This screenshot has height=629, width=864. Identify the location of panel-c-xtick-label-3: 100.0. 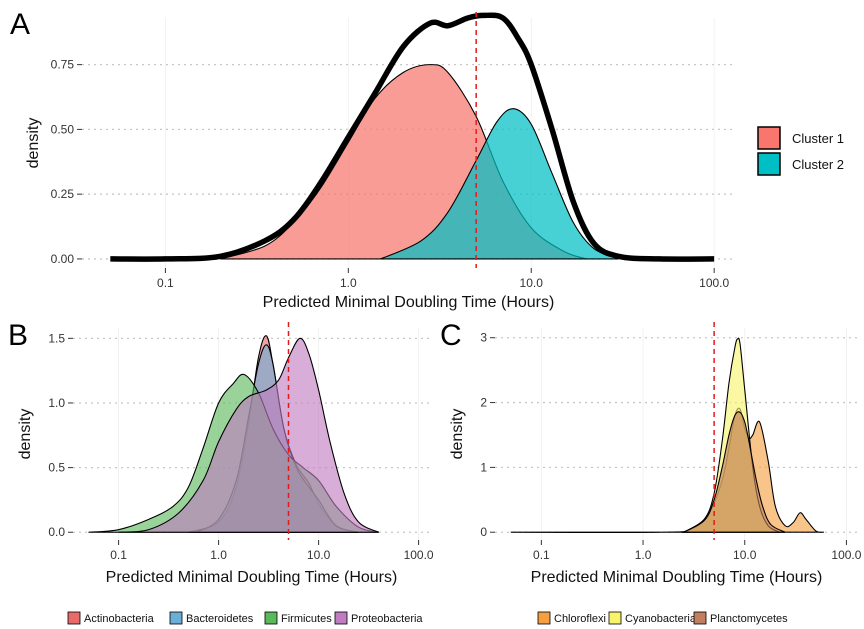
(846, 555).